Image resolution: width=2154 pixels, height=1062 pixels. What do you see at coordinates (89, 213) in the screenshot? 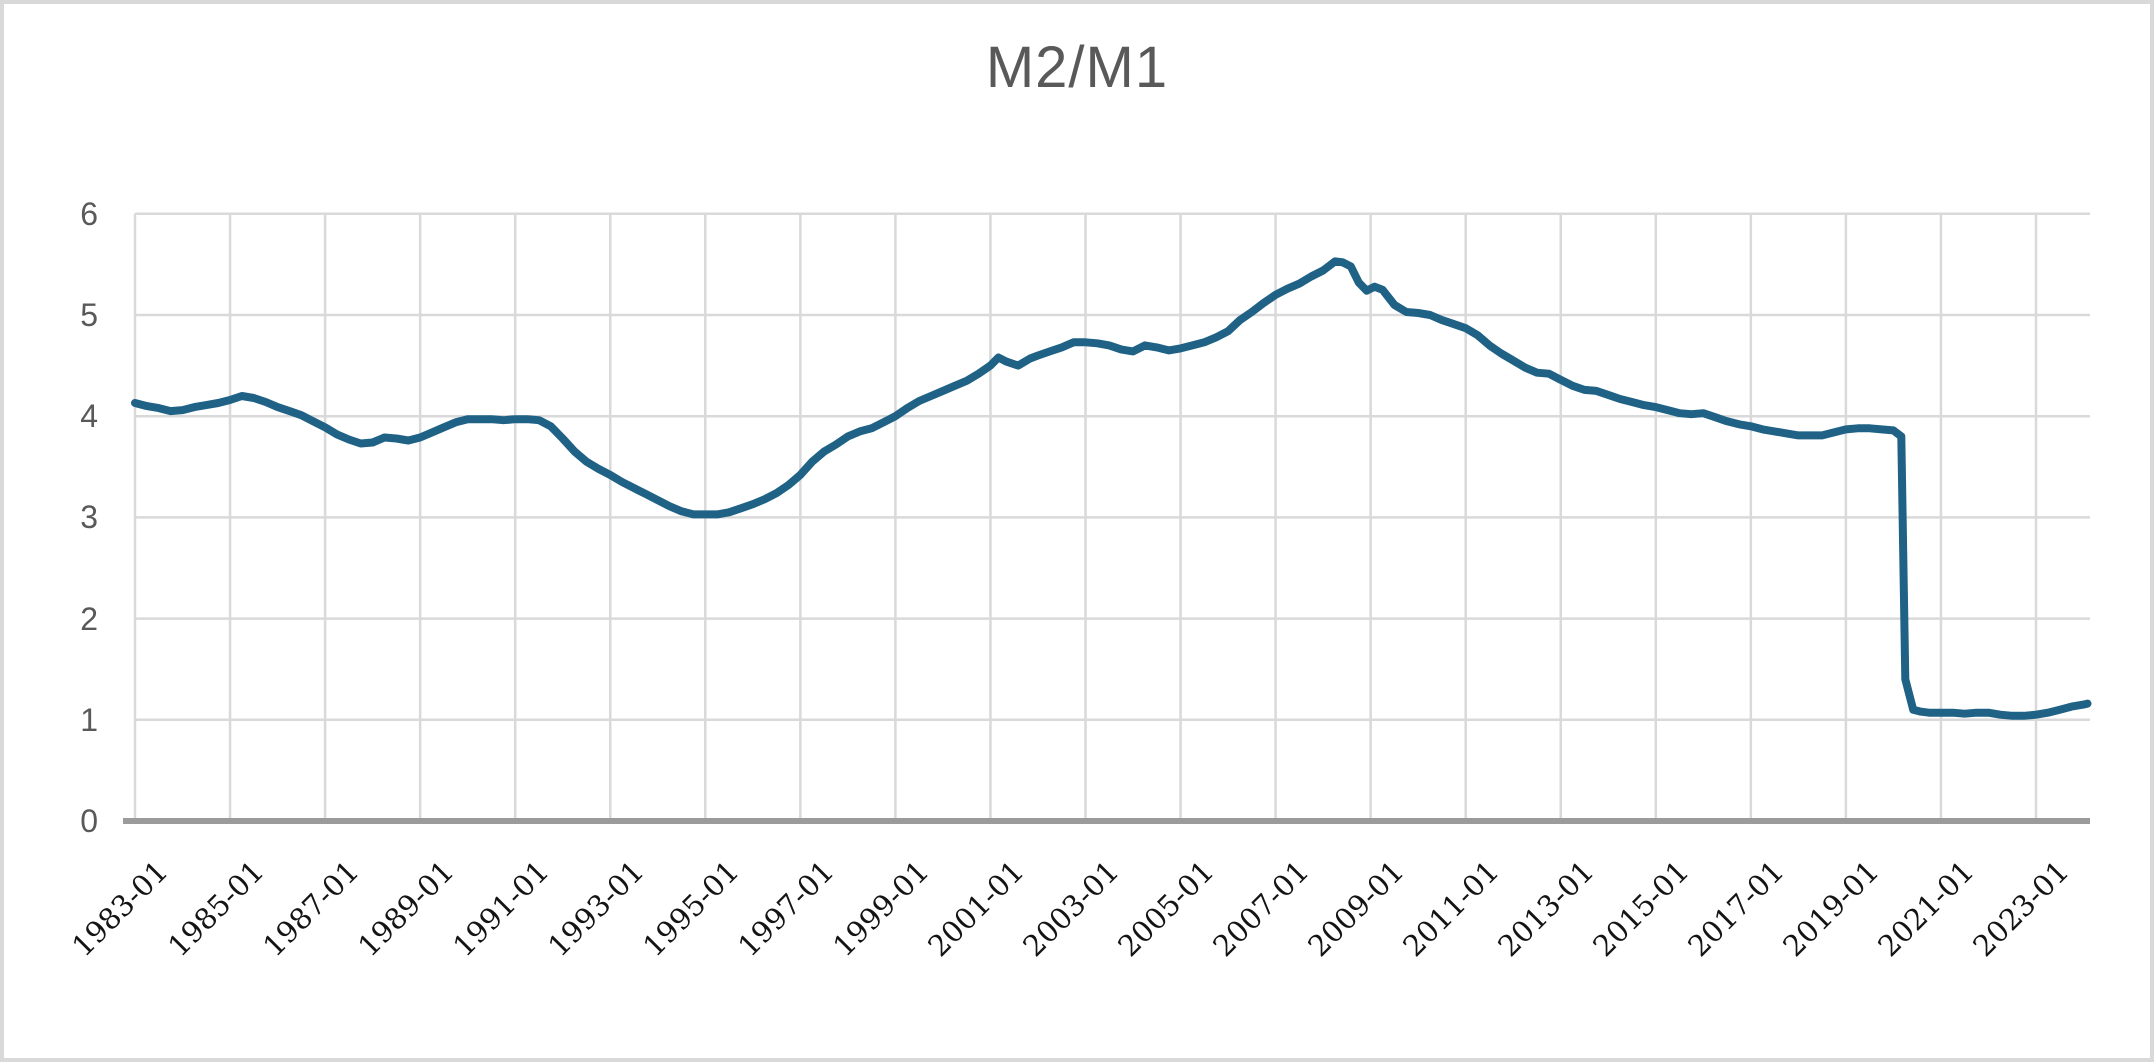
I see `y-tick-label: 6` at bounding box center [89, 213].